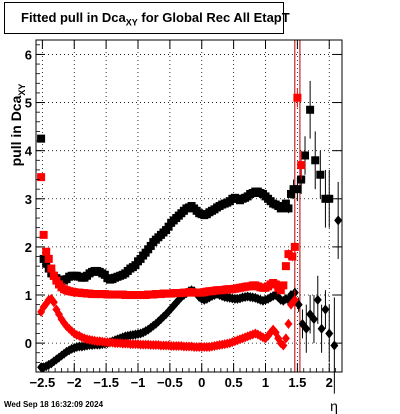 The width and height of the screenshot is (400, 414). I want to click on y-tick-label: 3, so click(28, 199).